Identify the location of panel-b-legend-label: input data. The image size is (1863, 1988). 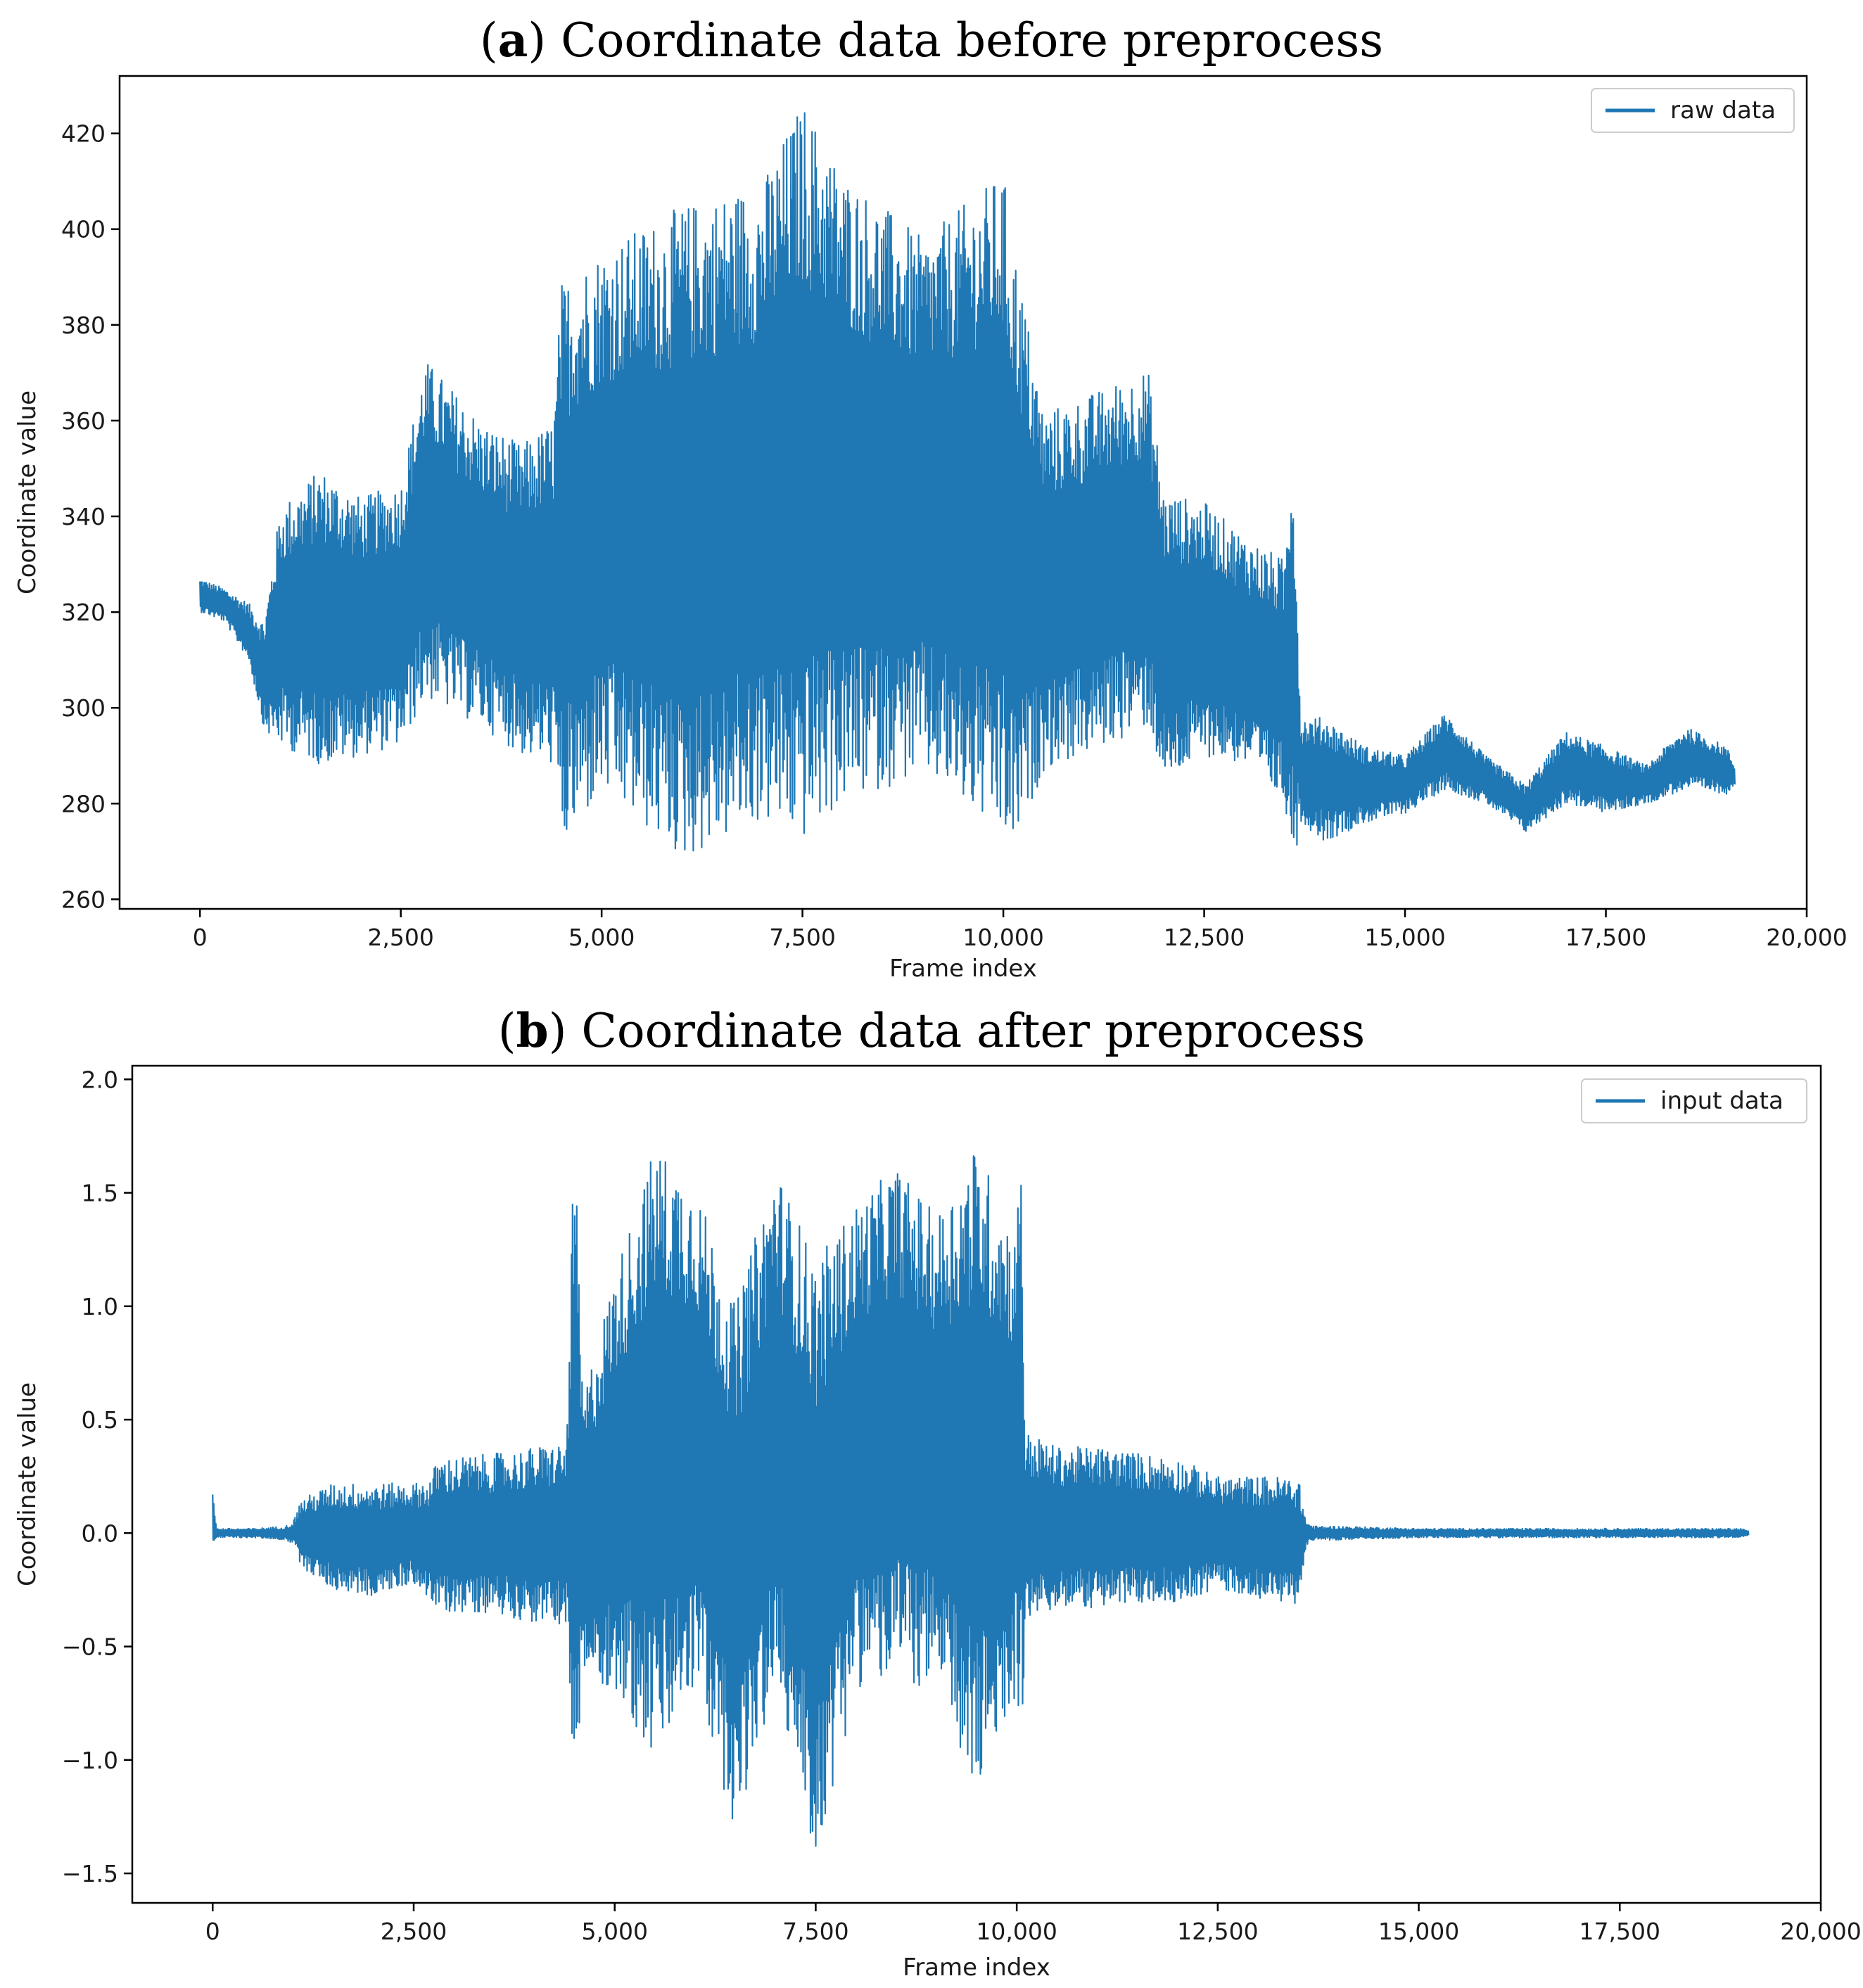
(1721, 1101).